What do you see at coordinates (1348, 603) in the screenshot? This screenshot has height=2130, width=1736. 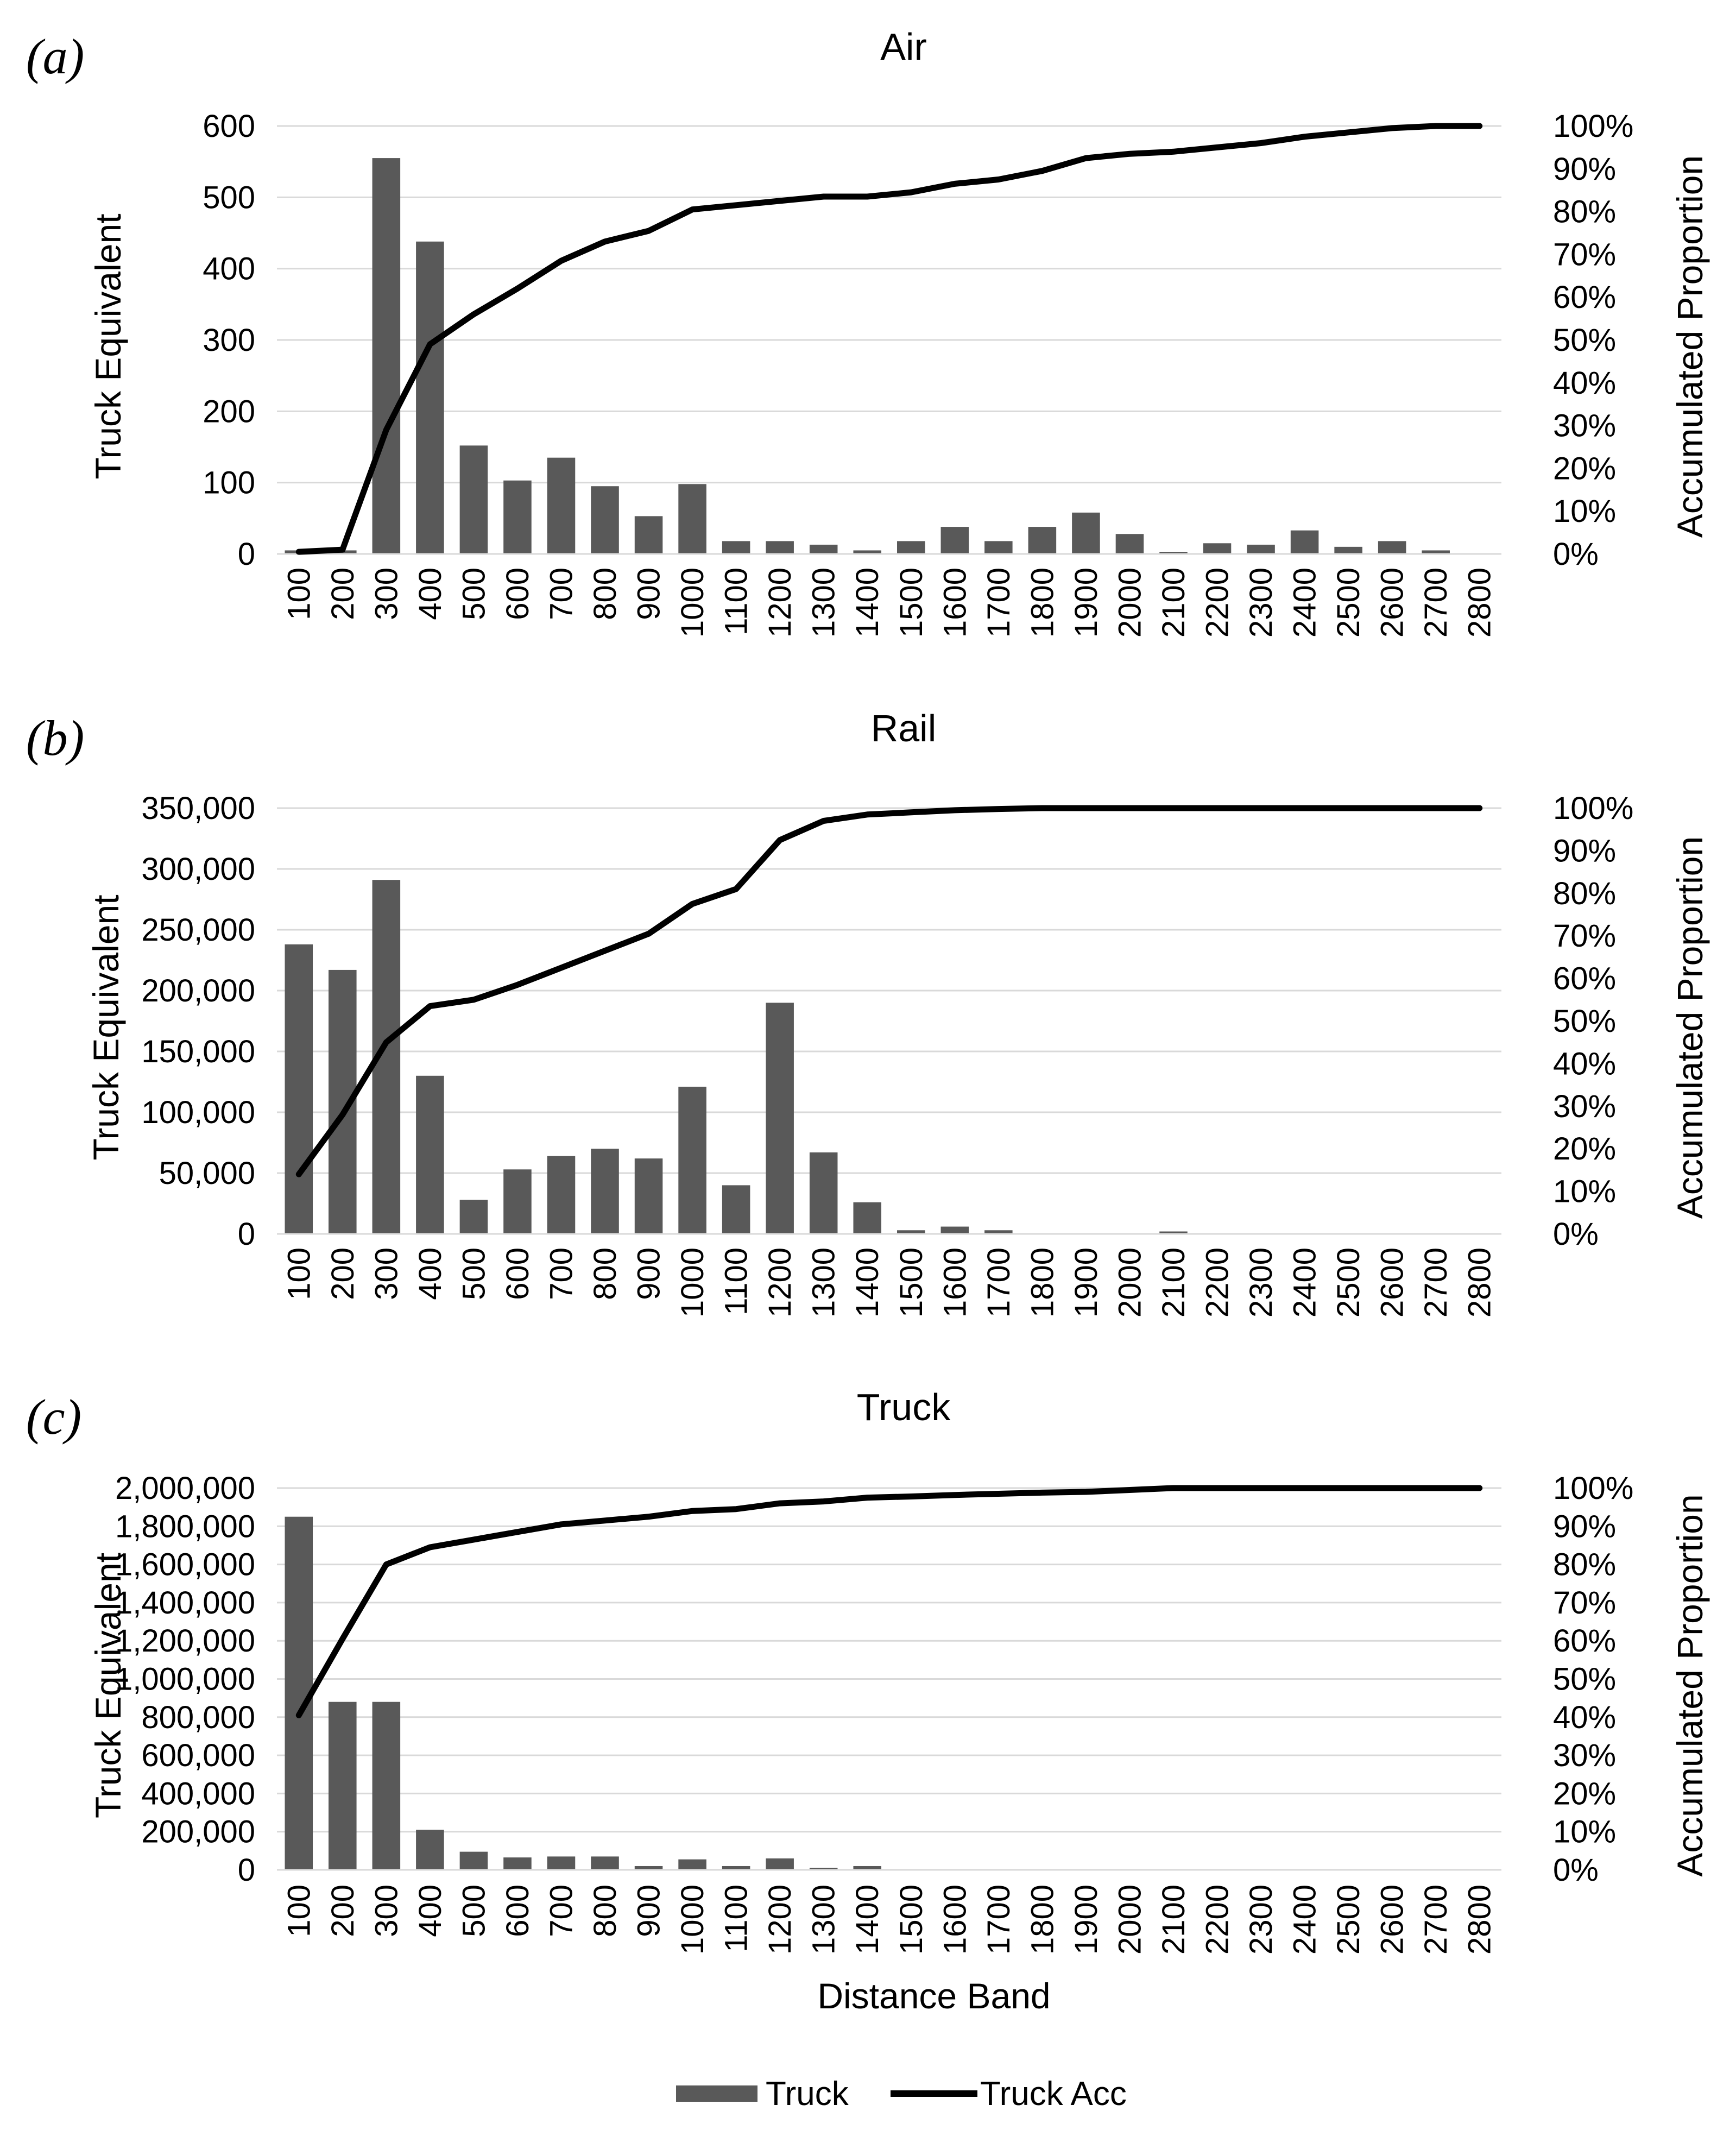 I see `x-tick-label: 2500` at bounding box center [1348, 603].